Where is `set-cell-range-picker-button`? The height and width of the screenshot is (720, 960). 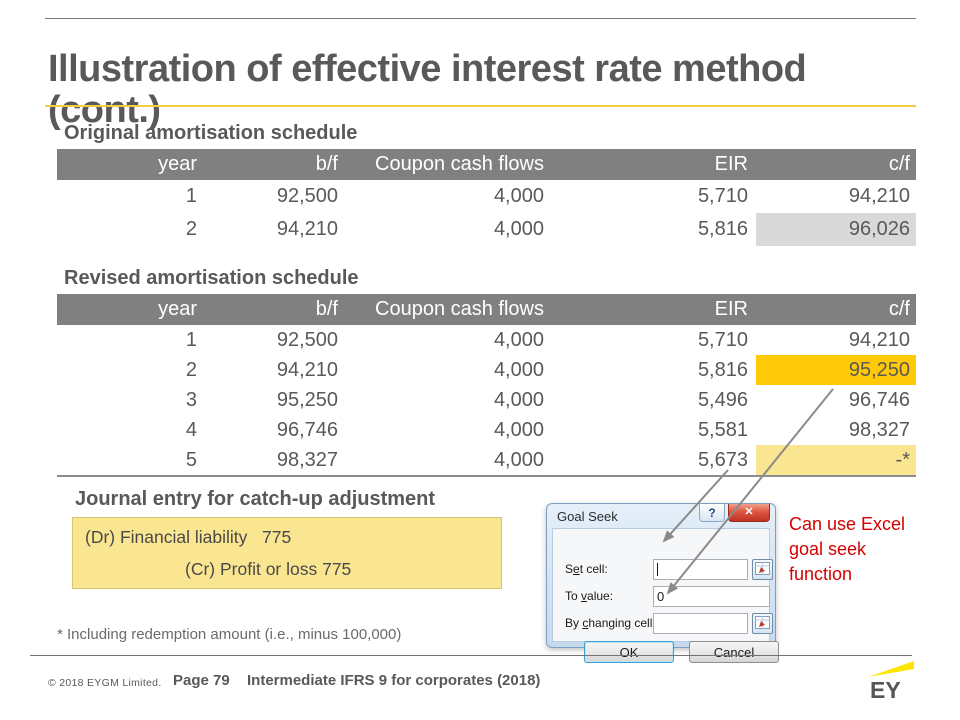 set-cell-range-picker-button is located at coordinates (762, 569).